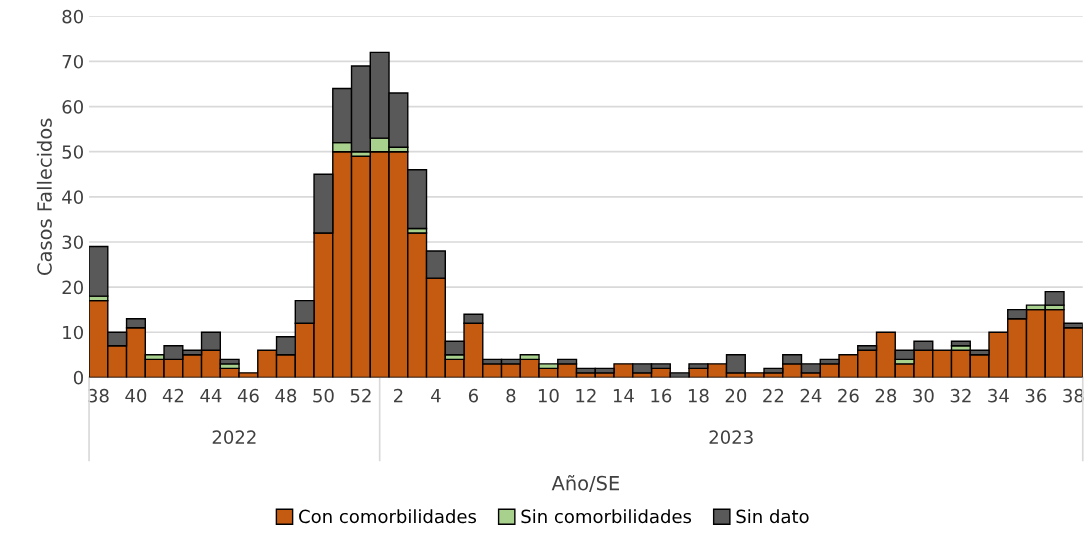 The width and height of the screenshot is (1086, 543). Describe the element at coordinates (585, 483) in the screenshot. I see `x-axis-title: Año/SE` at that location.